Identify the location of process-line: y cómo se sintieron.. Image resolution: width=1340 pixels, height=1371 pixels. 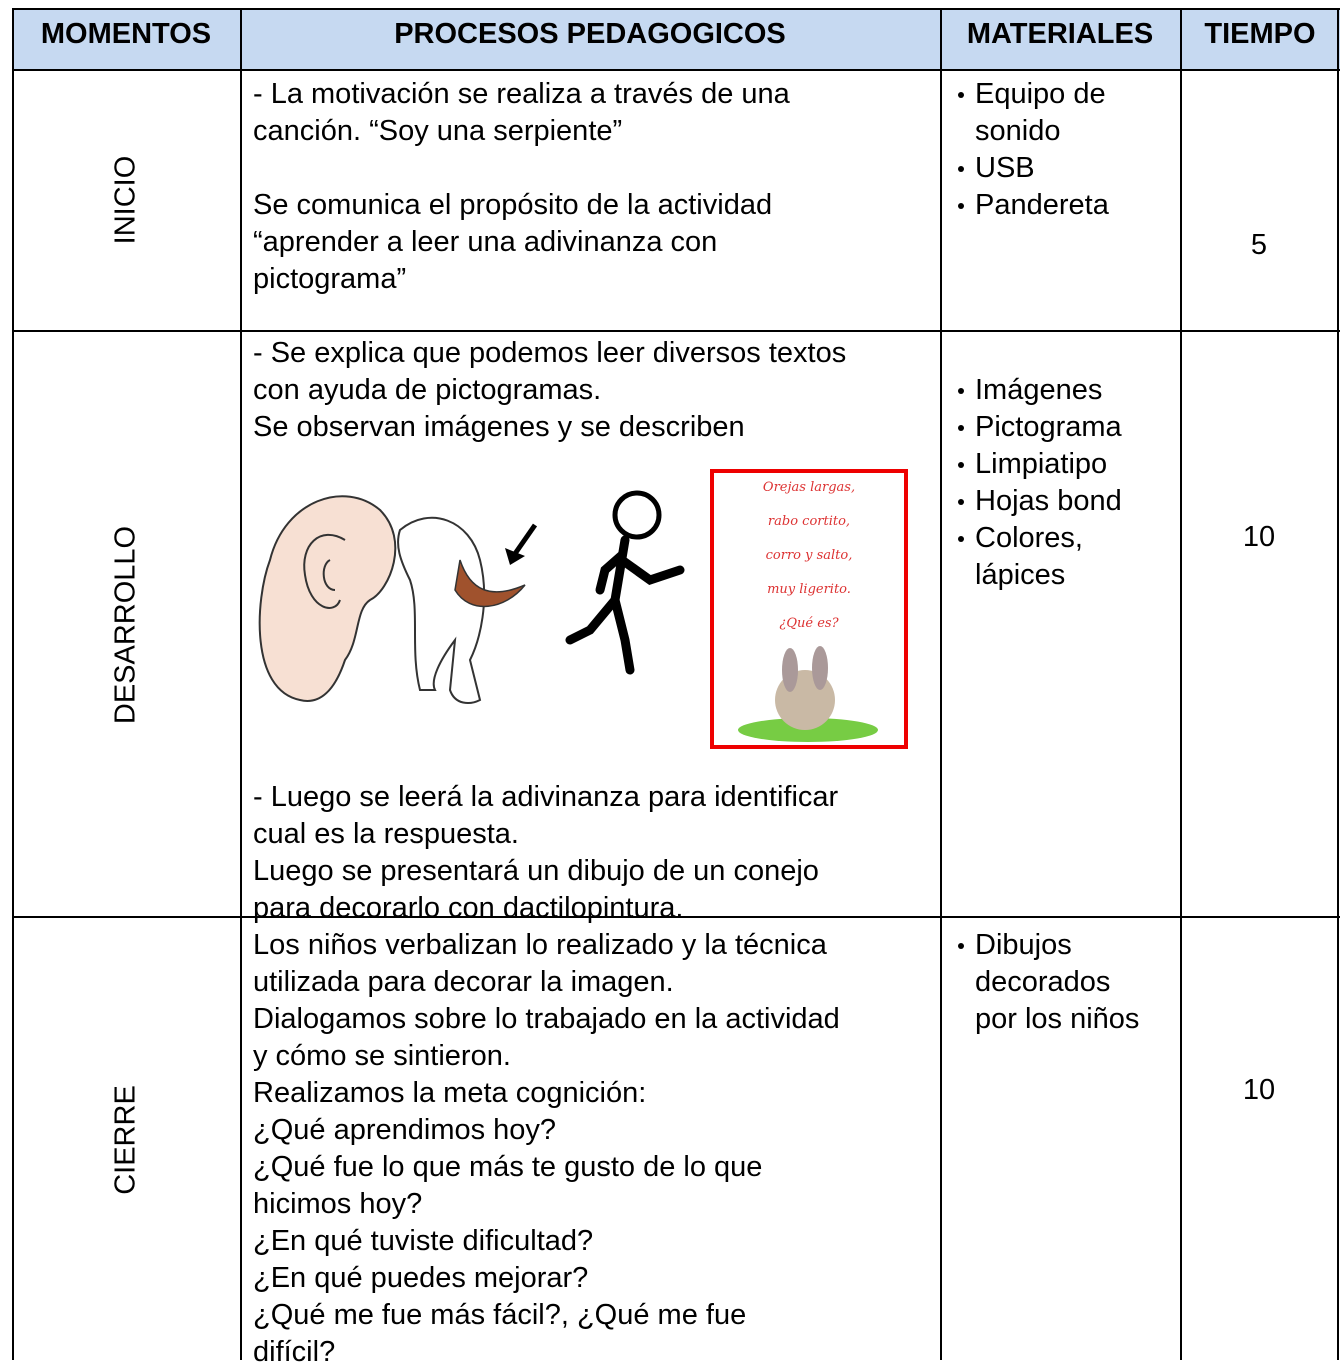
(382, 1056).